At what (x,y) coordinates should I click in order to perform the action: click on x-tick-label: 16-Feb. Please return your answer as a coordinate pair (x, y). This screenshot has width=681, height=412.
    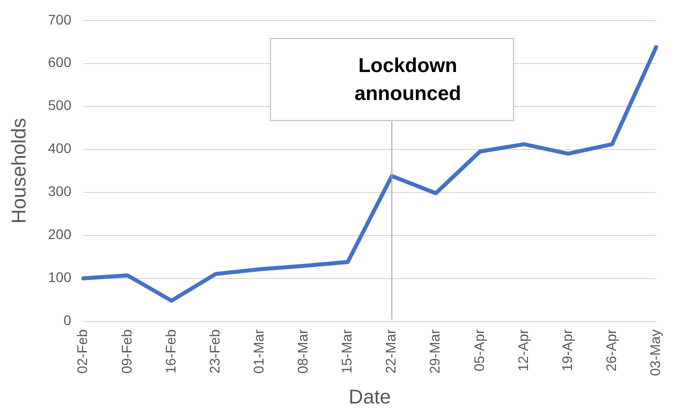
    Looking at the image, I should click on (170, 351).